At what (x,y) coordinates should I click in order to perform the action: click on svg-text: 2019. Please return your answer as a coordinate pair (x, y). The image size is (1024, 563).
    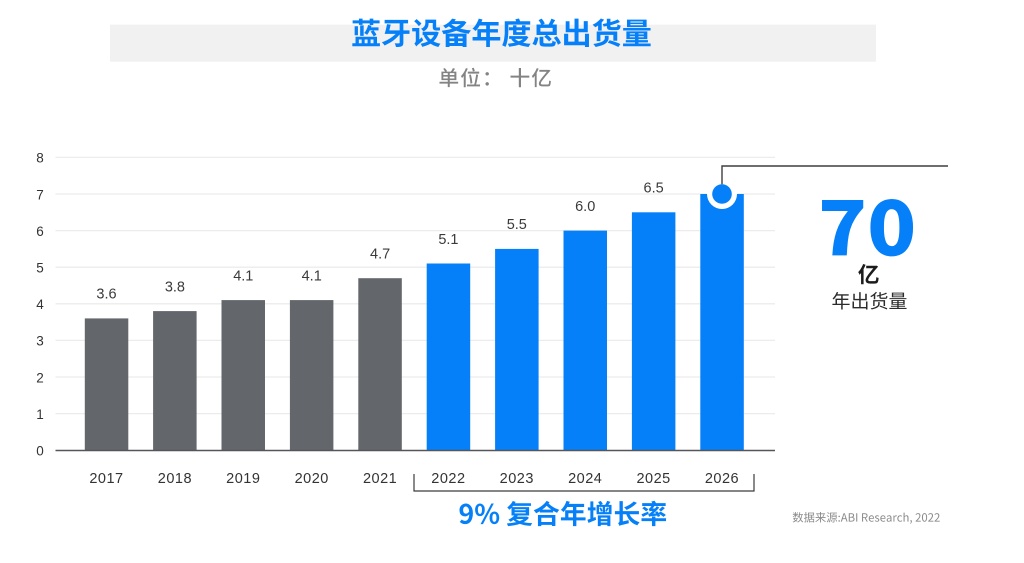
    Looking at the image, I should click on (243, 479).